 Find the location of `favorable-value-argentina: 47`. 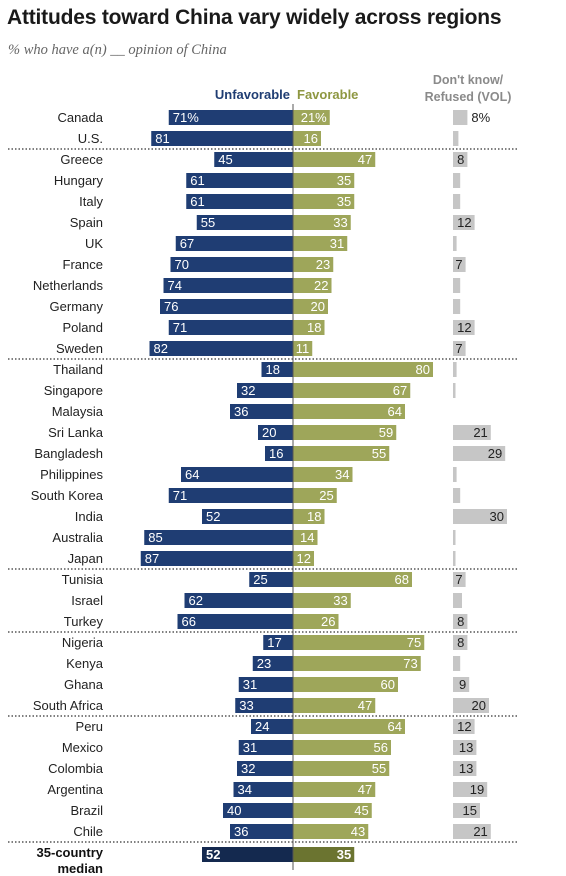

favorable-value-argentina: 47 is located at coordinates (365, 789).